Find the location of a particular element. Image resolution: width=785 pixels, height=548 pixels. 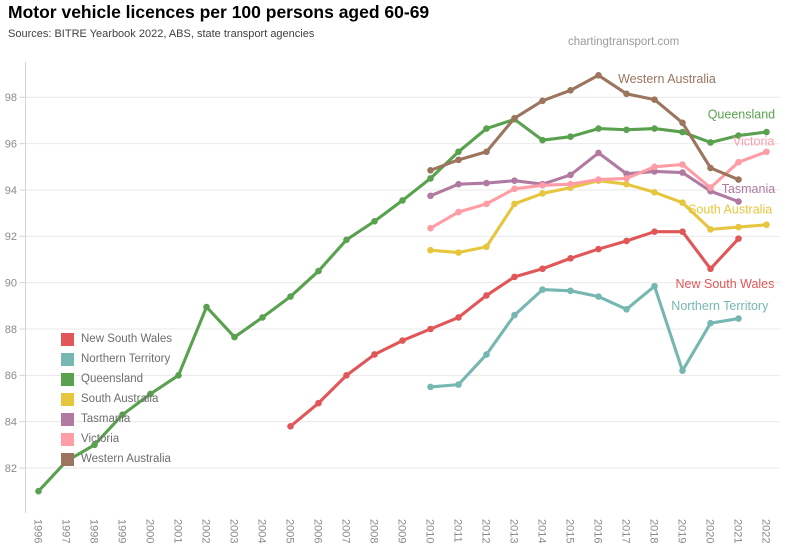

x-tick-label-2020: 2020 is located at coordinates (710, 531).